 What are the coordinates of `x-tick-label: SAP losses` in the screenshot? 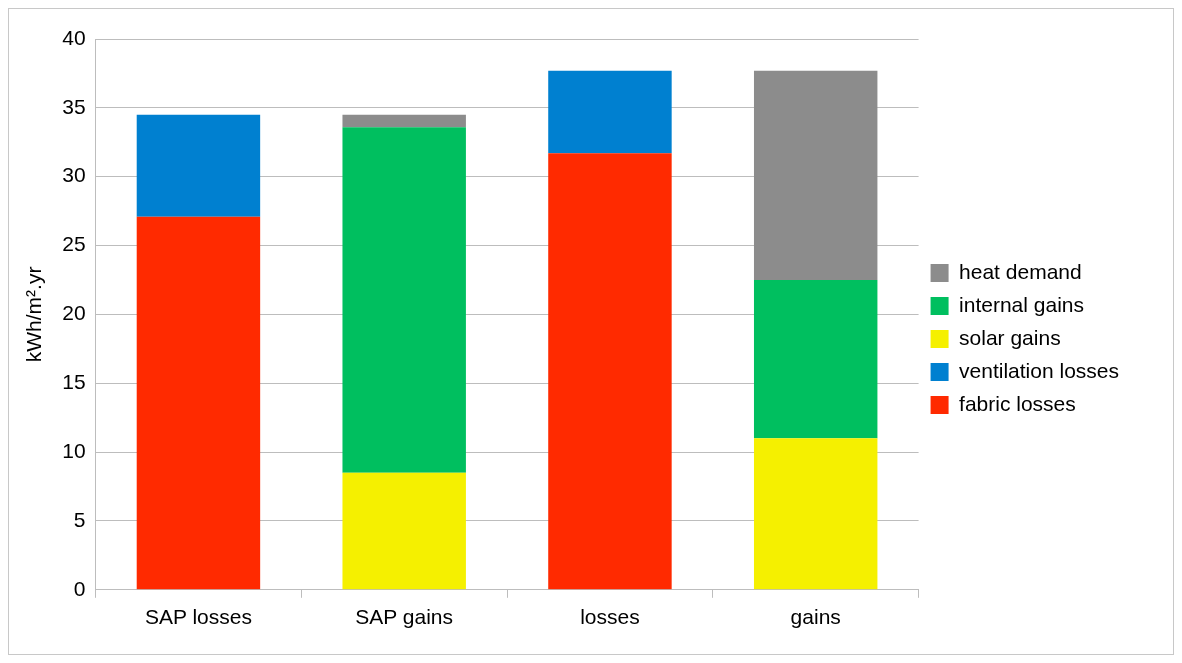 It's located at (198, 617).